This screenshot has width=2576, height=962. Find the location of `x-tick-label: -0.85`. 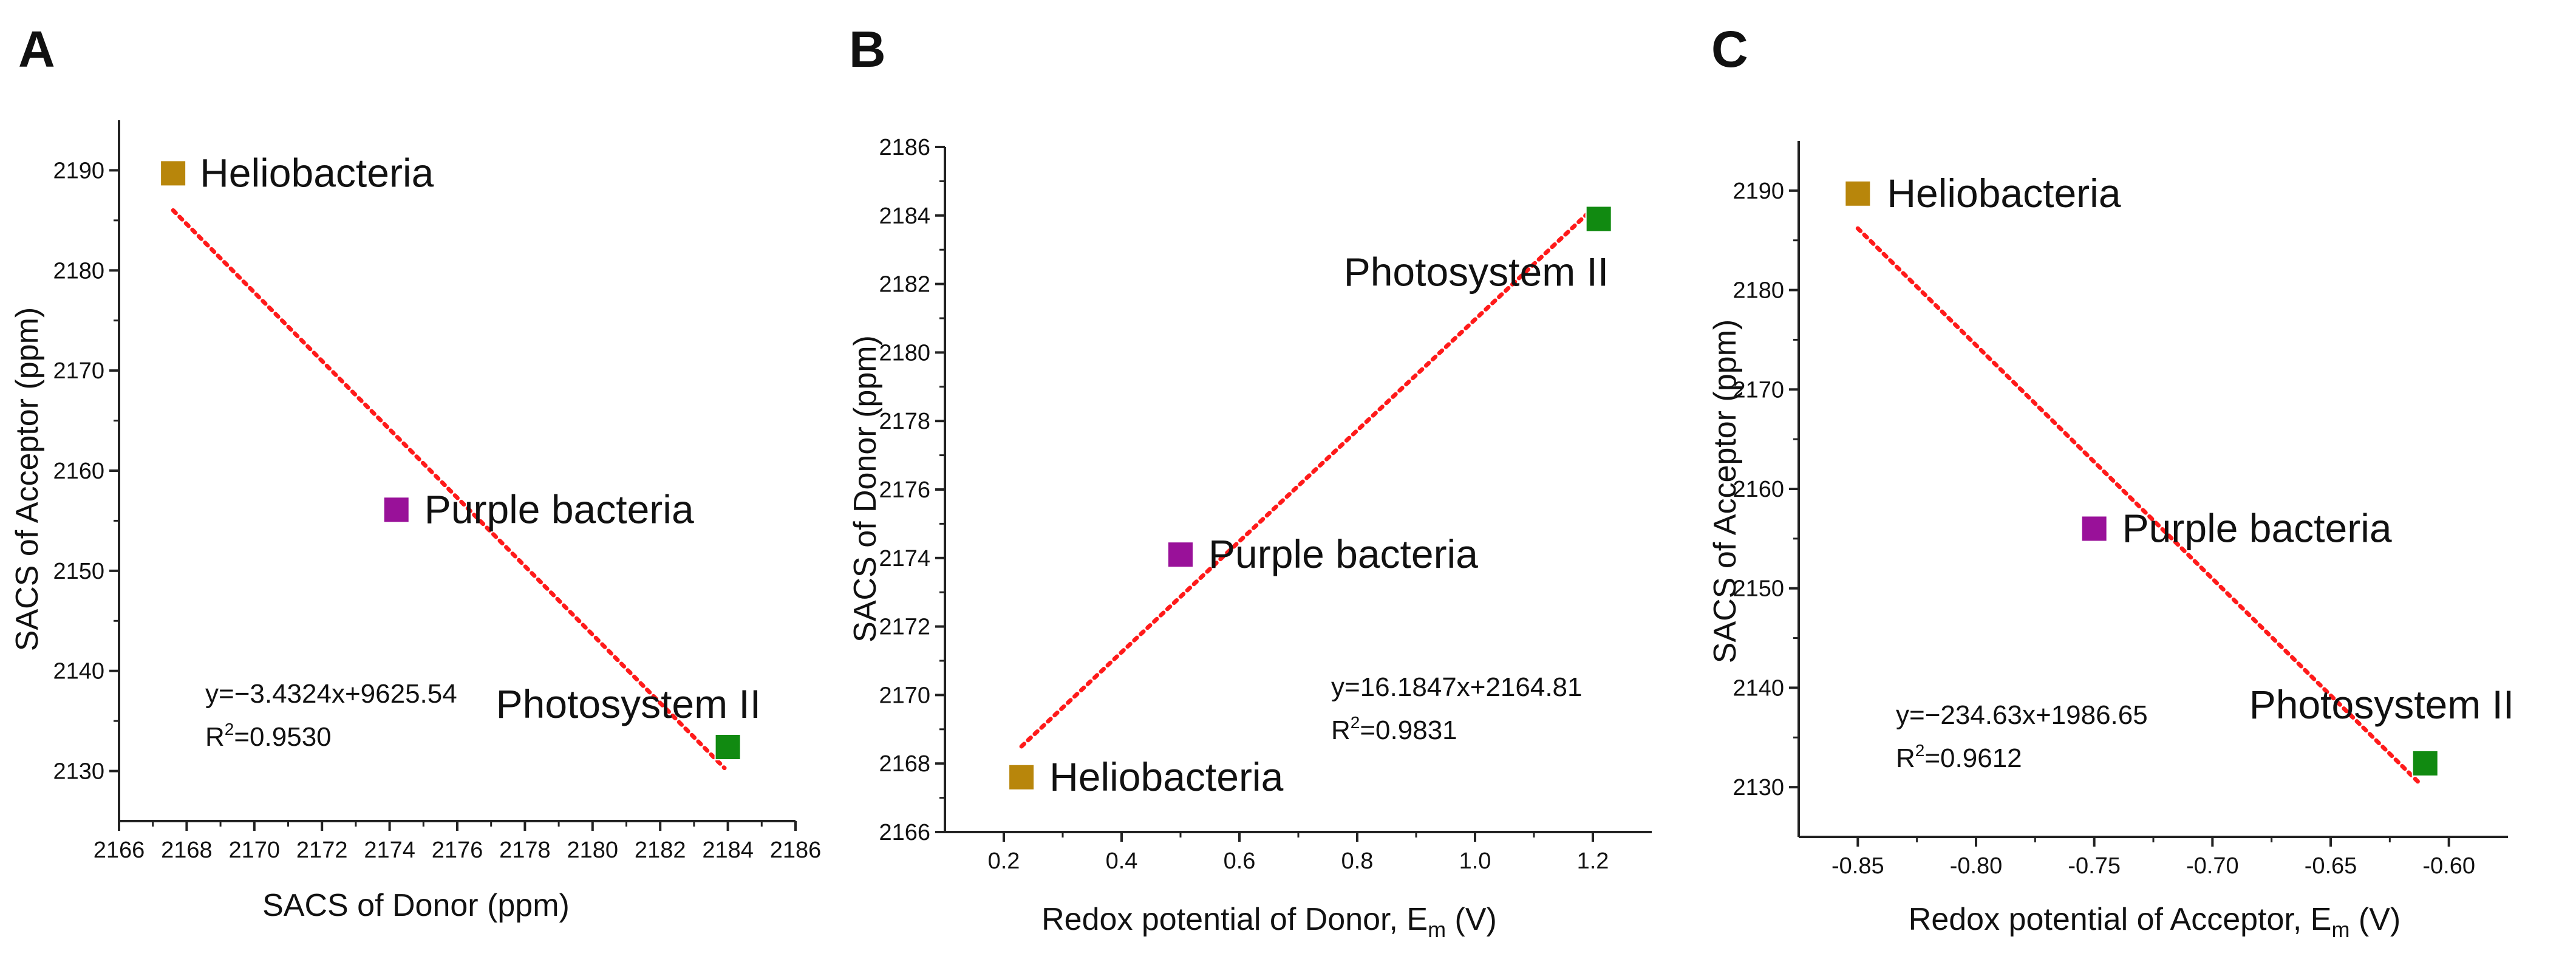

x-tick-label: -0.85 is located at coordinates (1858, 866).